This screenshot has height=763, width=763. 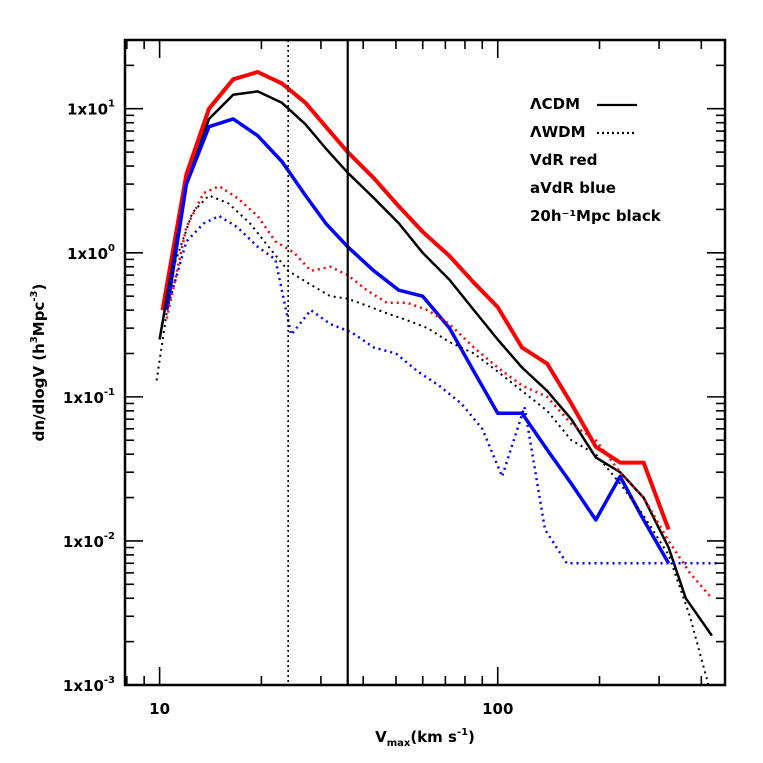 What do you see at coordinates (89, 685) in the screenshot?
I see `y-tick-label: 1x10-3` at bounding box center [89, 685].